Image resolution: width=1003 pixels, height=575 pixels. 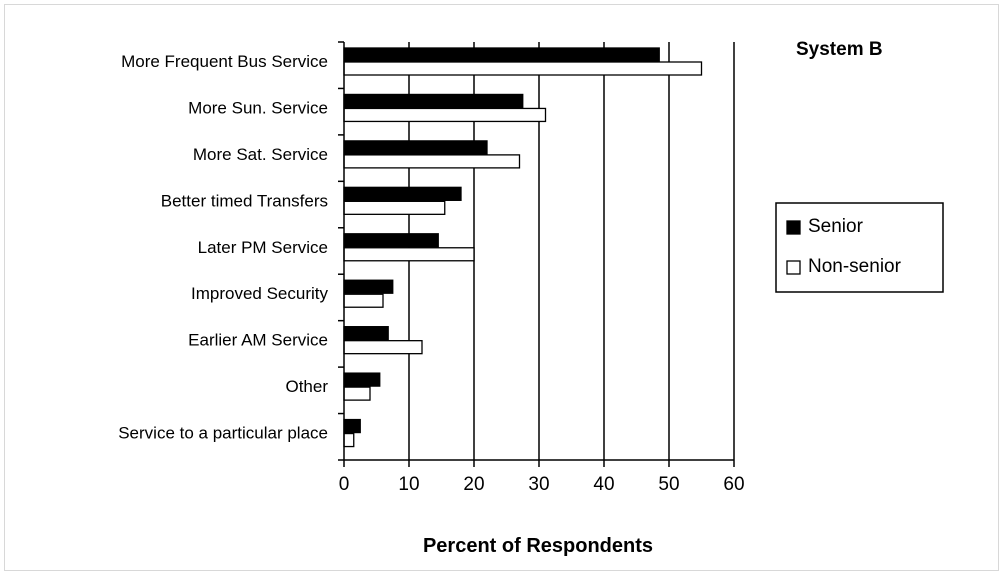 What do you see at coordinates (855, 266) in the screenshot?
I see `legend-label: Non-senior` at bounding box center [855, 266].